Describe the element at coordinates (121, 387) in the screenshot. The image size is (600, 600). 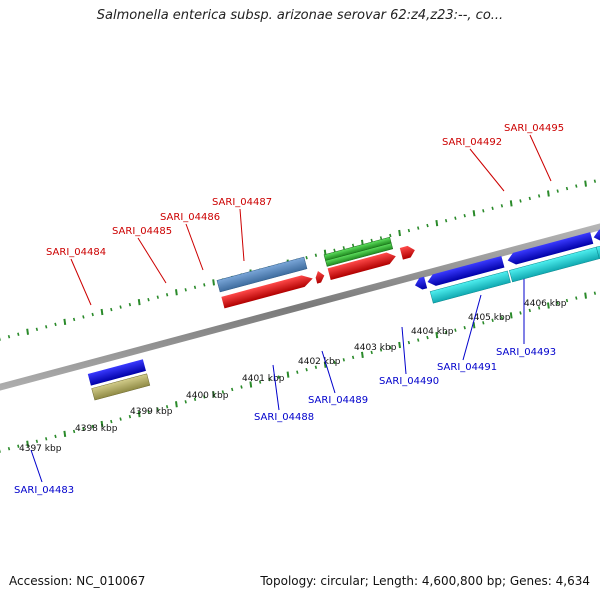
I see `gene-olive-reverse` at that location.